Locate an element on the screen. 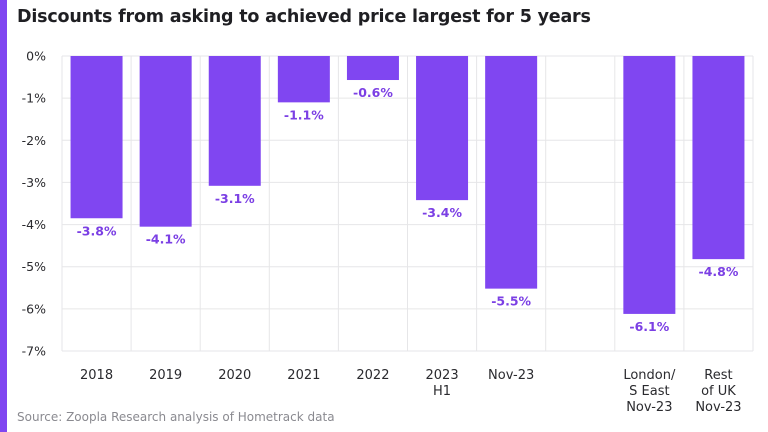 Image resolution: width=768 pixels, height=432 pixels. data-label: -3.1% is located at coordinates (235, 198).